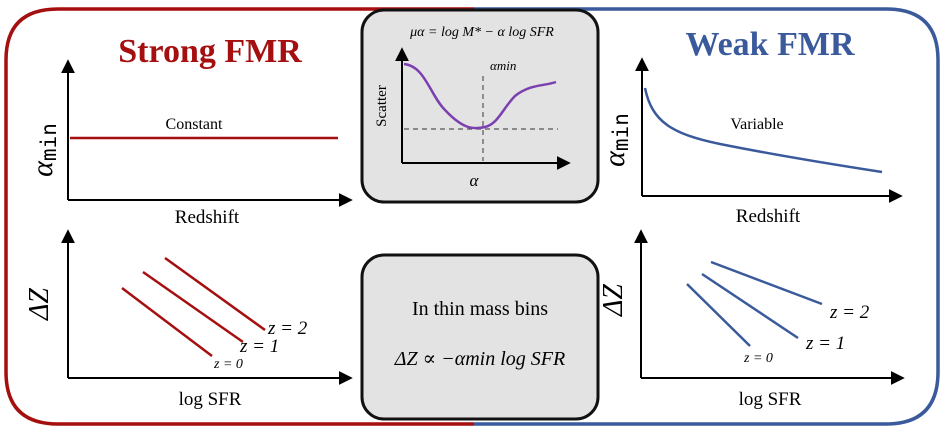 This screenshot has height=432, width=946. I want to click on thin-mass-bins-box, so click(480, 337).